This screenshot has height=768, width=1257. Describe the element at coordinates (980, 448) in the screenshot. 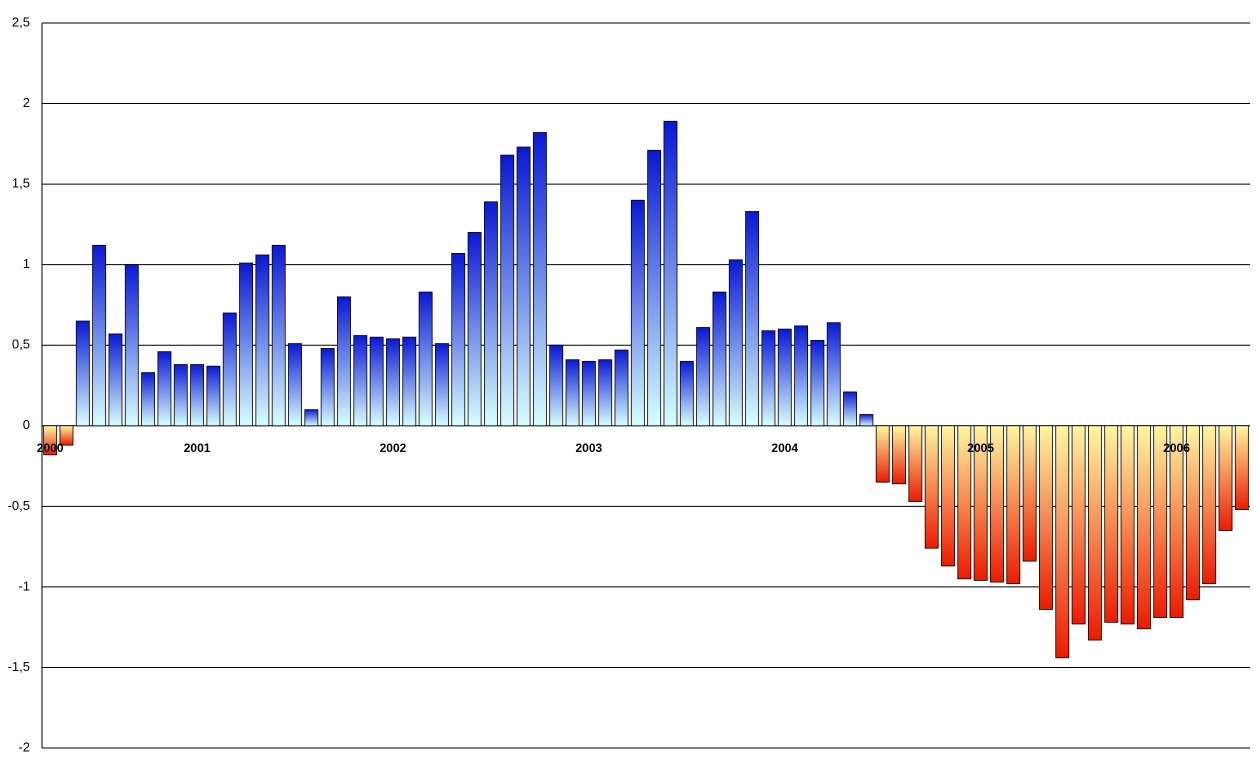

I see `x-tick-label: 2005` at that location.